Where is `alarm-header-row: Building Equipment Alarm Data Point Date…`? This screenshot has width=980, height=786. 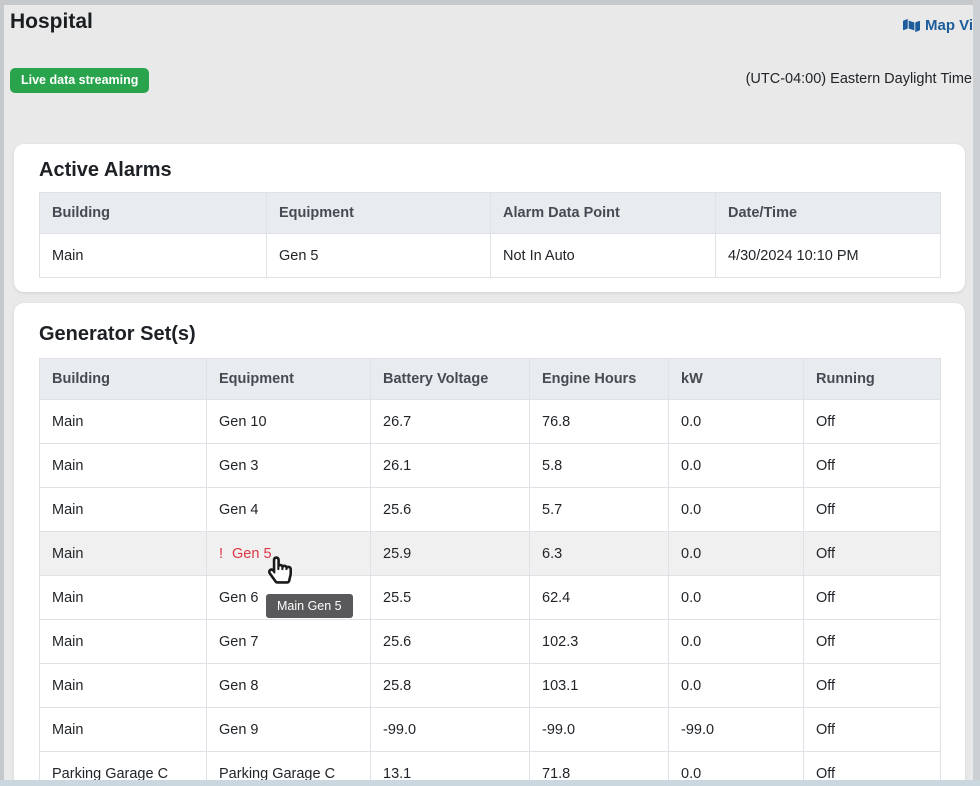
alarm-header-row: Building Equipment Alarm Data Point Date… is located at coordinates (490, 213).